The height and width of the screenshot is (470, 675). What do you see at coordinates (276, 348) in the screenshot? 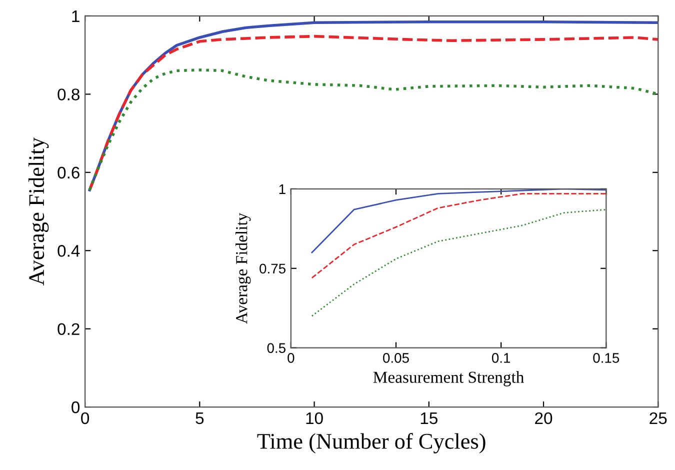
I see `y-tick-label: 0.5` at bounding box center [276, 348].